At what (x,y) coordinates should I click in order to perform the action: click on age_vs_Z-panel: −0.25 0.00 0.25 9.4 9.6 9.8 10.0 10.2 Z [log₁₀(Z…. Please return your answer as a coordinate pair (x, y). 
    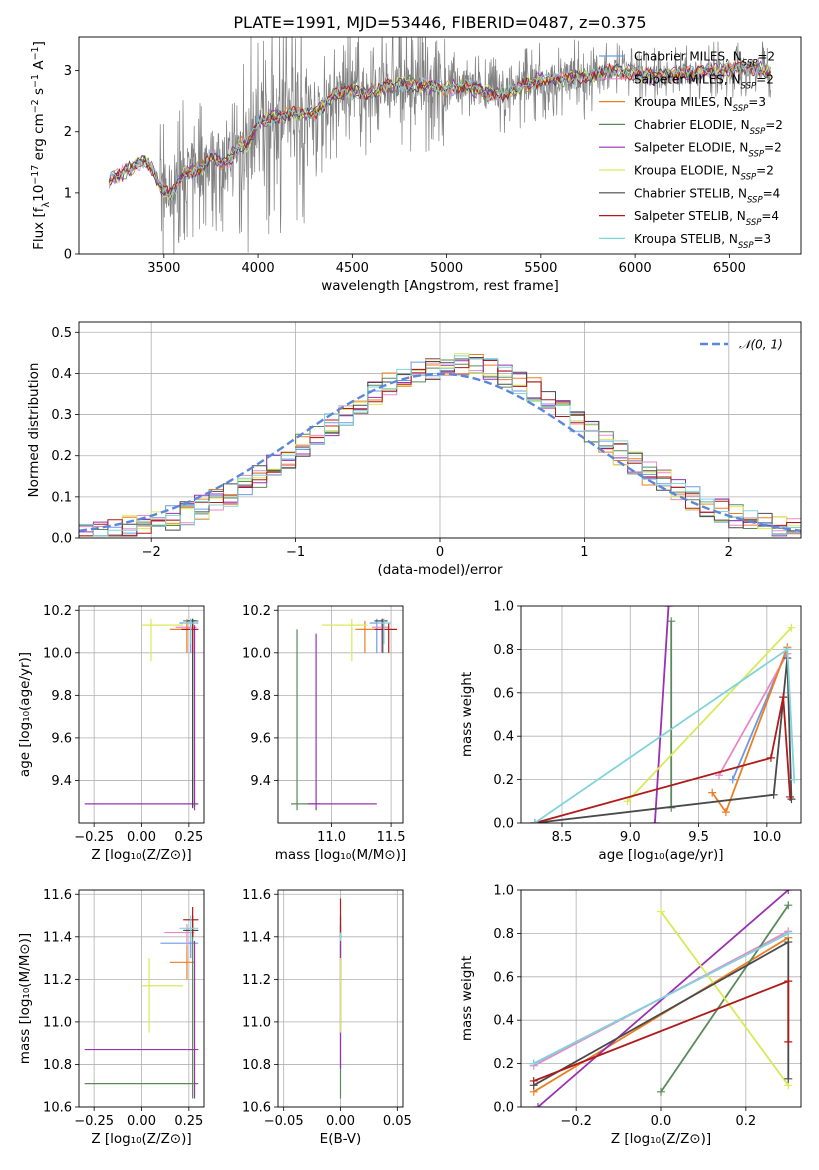
    Looking at the image, I should click on (111, 733).